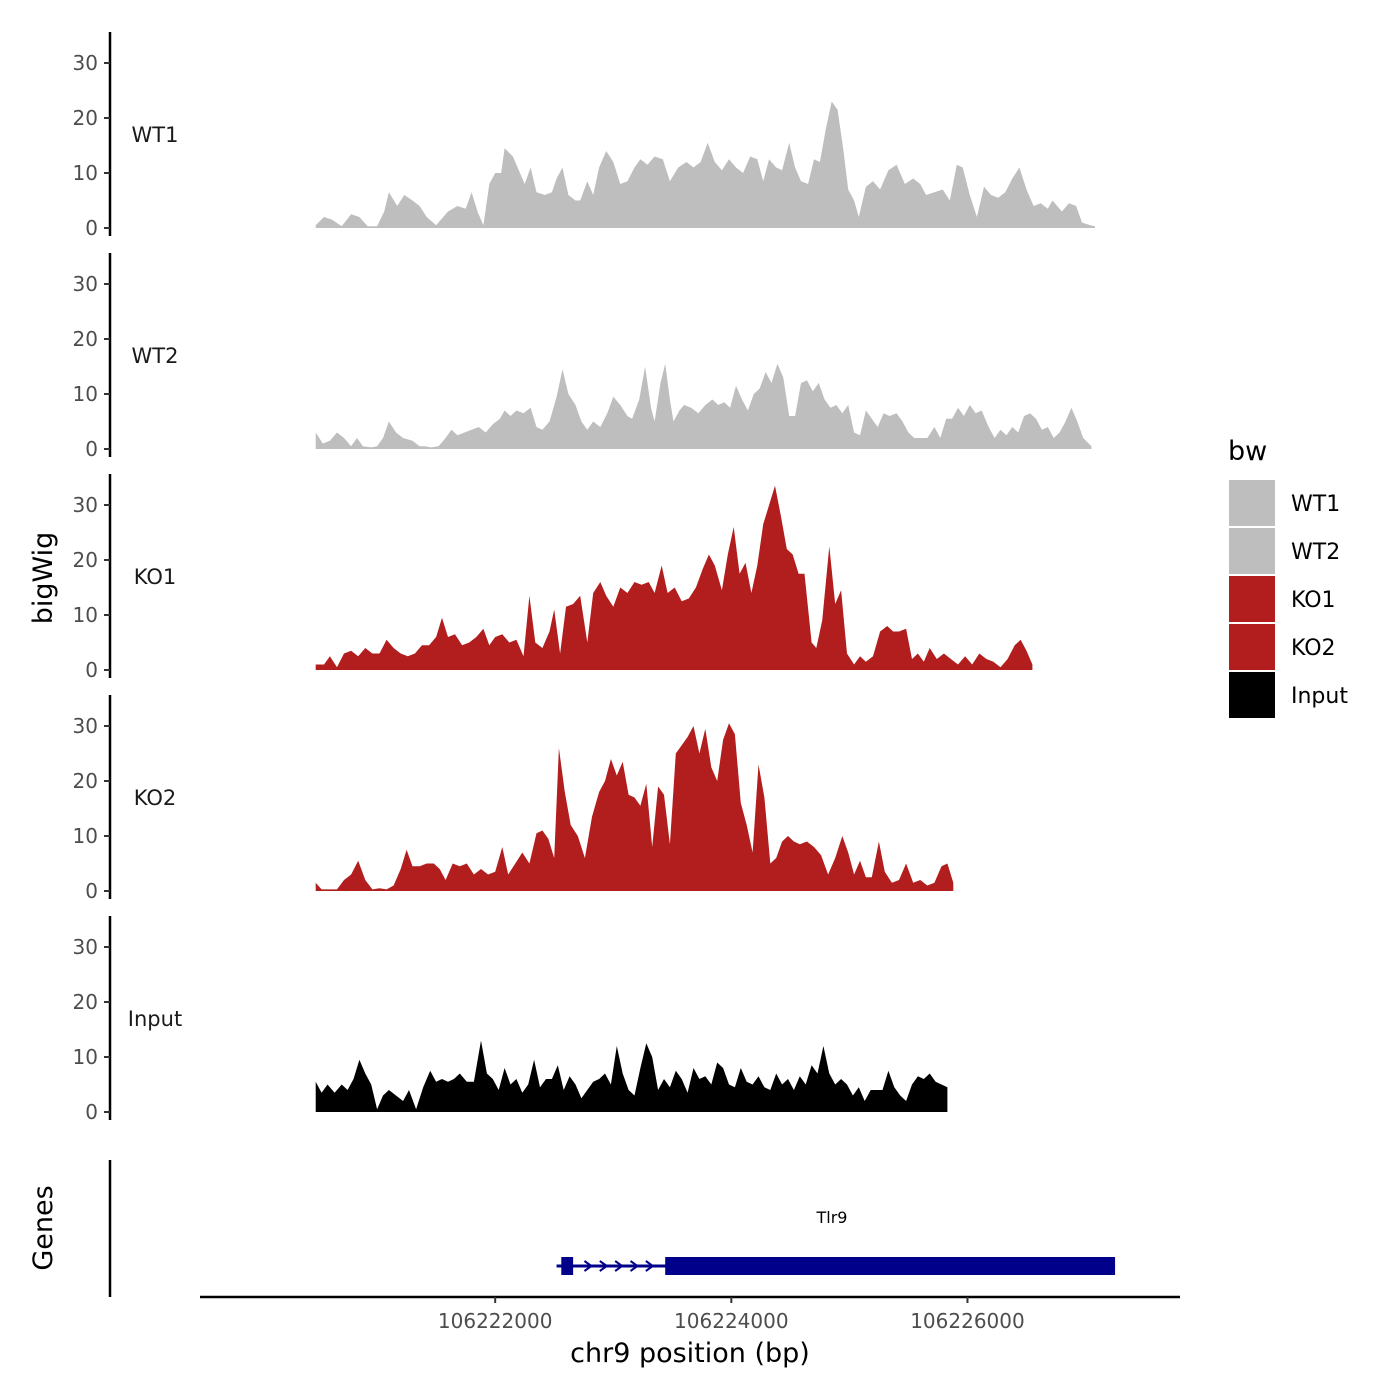  What do you see at coordinates (1313, 600) in the screenshot?
I see `legend-label-ko1: KO1` at bounding box center [1313, 600].